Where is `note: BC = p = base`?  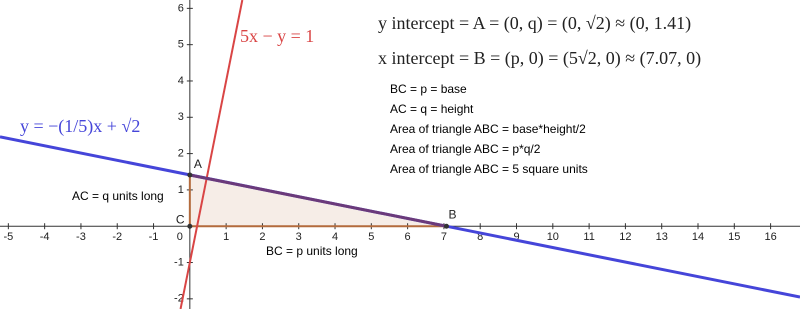
note: BC = p = base is located at coordinates (428, 89).